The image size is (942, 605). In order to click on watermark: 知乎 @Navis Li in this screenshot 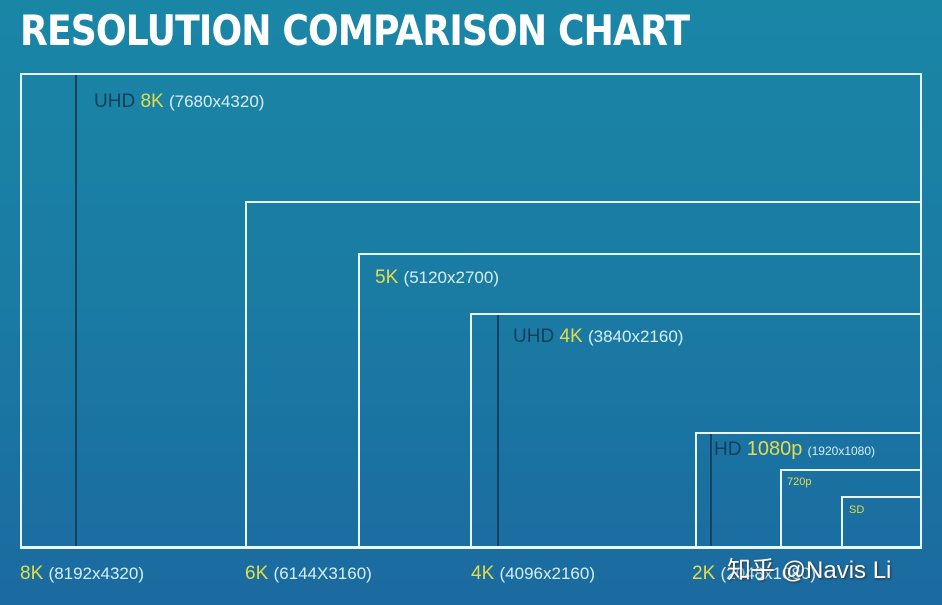, I will do `click(809, 570)`.